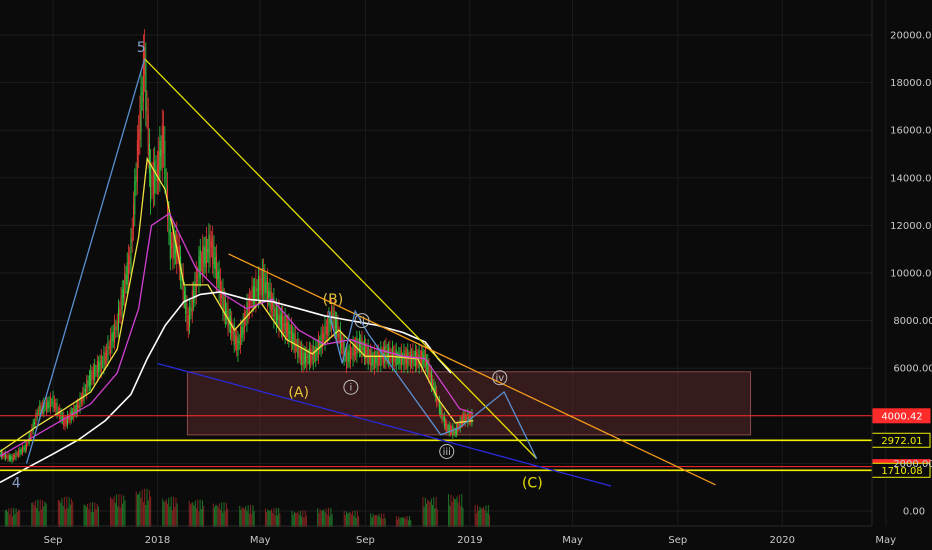 This screenshot has height=550, width=932. Describe the element at coordinates (677, 540) in the screenshot. I see `time-tick-label: Sep` at that location.